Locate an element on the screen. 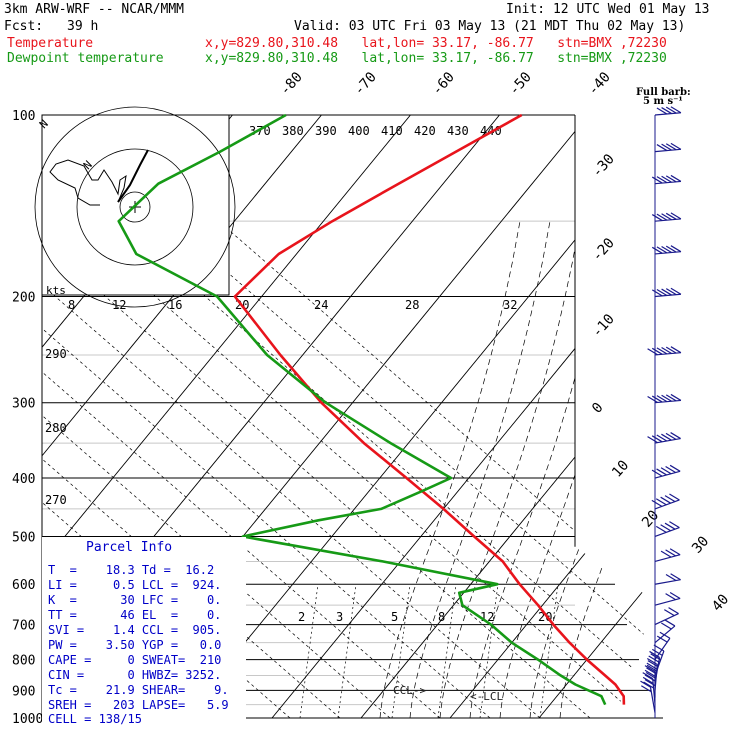  parcel-row: CAPE = 0 SWEAT= 210 is located at coordinates (135, 660).